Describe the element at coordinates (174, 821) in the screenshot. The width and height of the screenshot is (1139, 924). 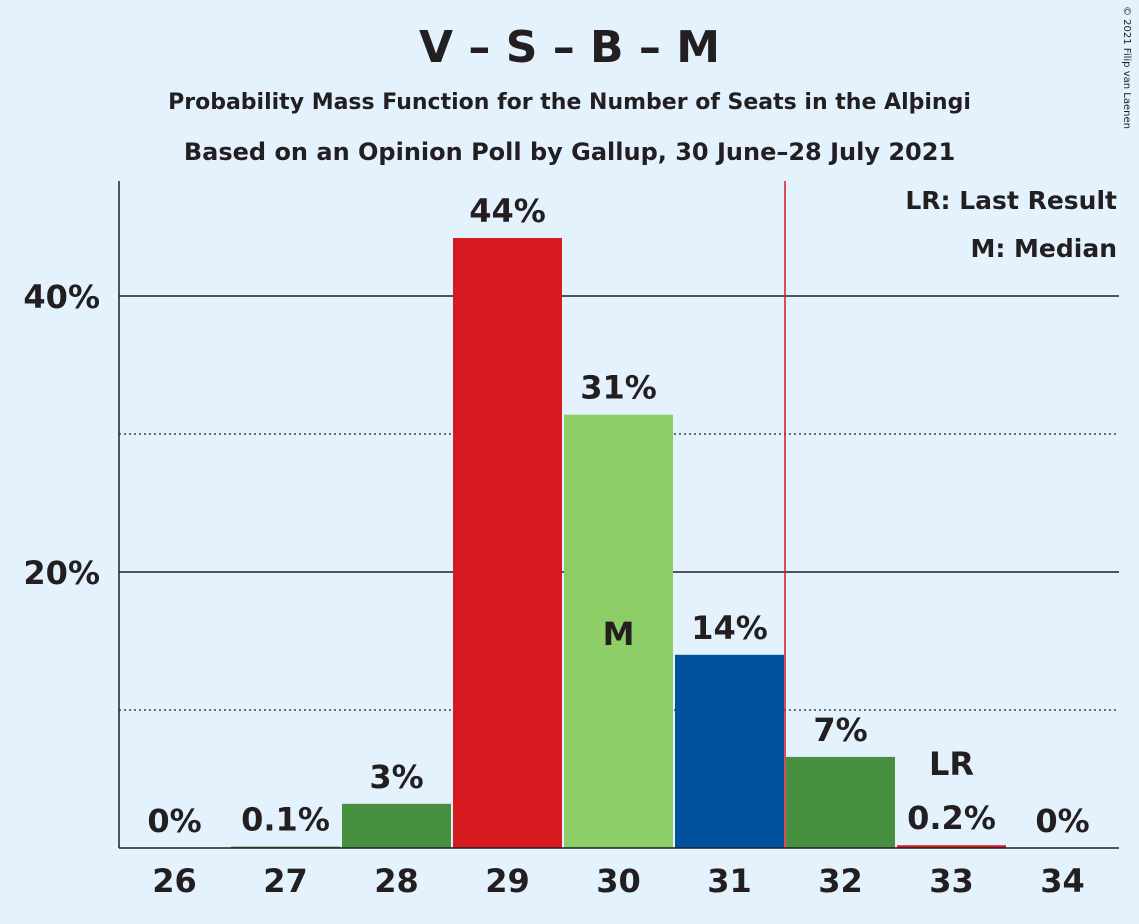
I see `data-label-26: 0%` at that location.